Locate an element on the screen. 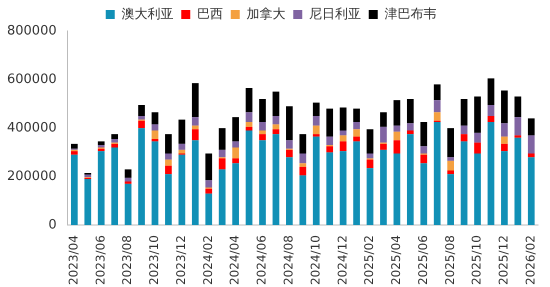 The height and width of the screenshot is (287, 550). x-tick-label: 2023/08 is located at coordinates (127, 260).